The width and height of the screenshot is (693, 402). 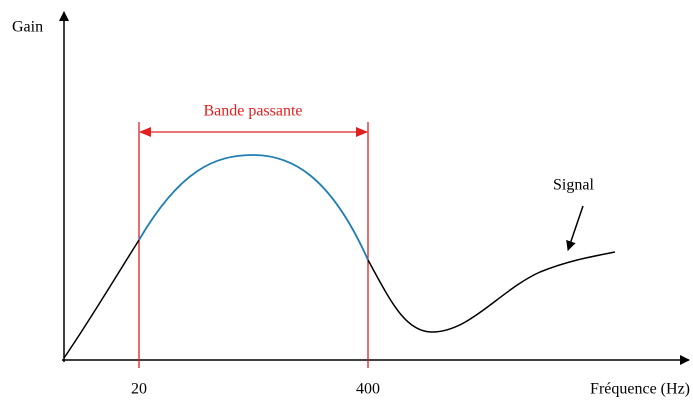 What do you see at coordinates (573, 185) in the screenshot?
I see `signal-label: Signal` at bounding box center [573, 185].